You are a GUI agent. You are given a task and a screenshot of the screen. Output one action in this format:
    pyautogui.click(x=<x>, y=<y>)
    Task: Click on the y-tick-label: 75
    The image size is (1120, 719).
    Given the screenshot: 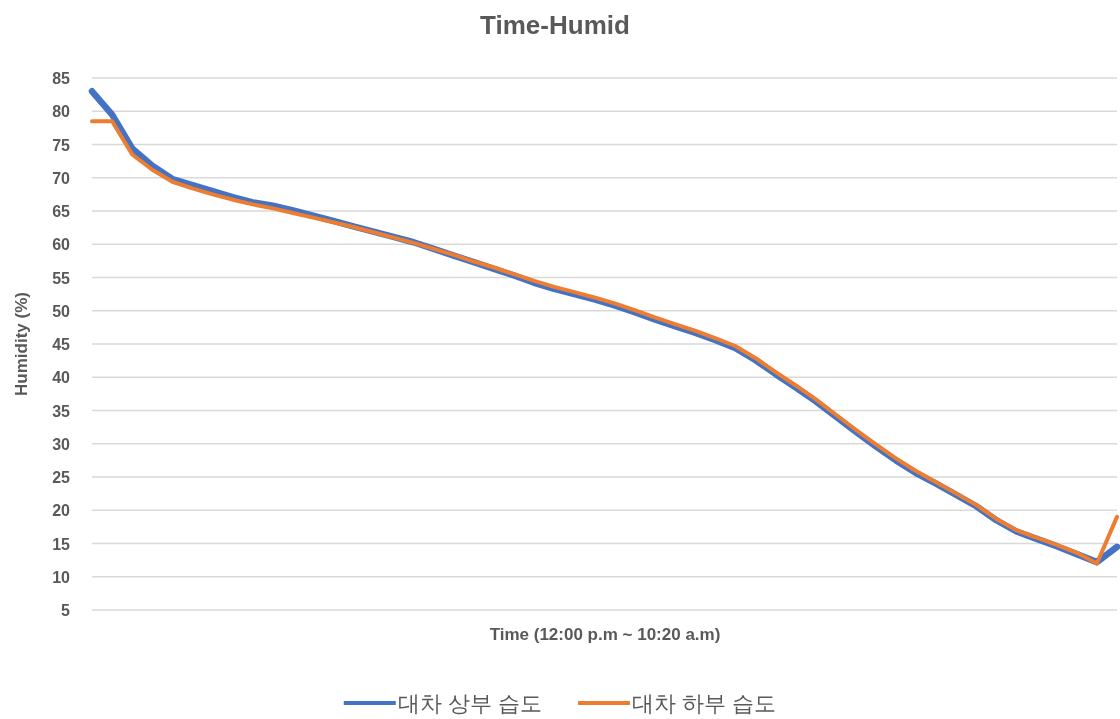 What is the action you would take?
    pyautogui.click(x=61, y=145)
    